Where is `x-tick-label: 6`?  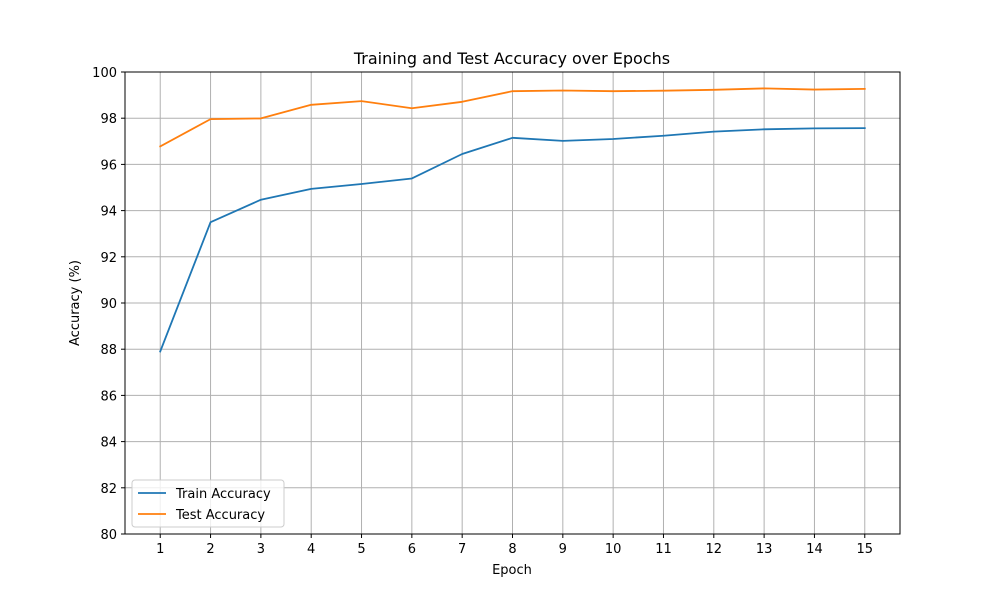 x-tick-label: 6 is located at coordinates (412, 549).